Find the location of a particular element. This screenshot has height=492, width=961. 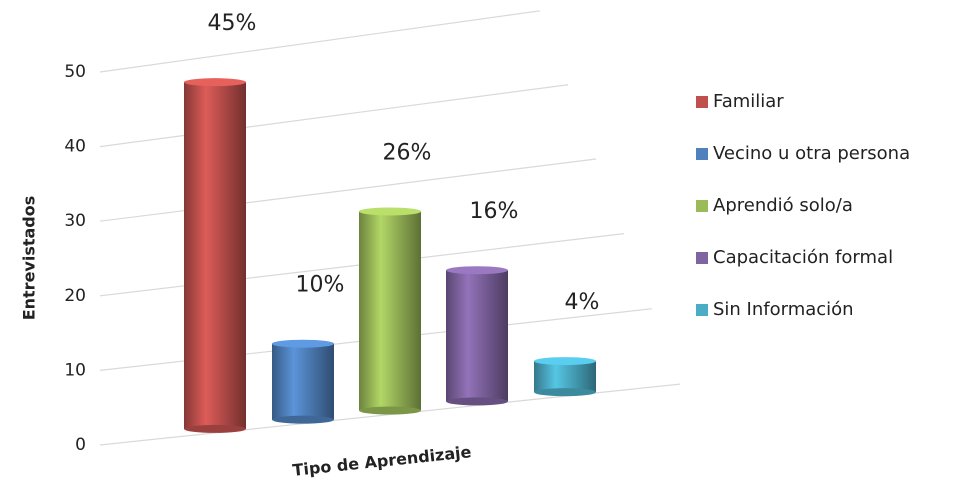

legend-label: Aprendió solo/a is located at coordinates (783, 205).